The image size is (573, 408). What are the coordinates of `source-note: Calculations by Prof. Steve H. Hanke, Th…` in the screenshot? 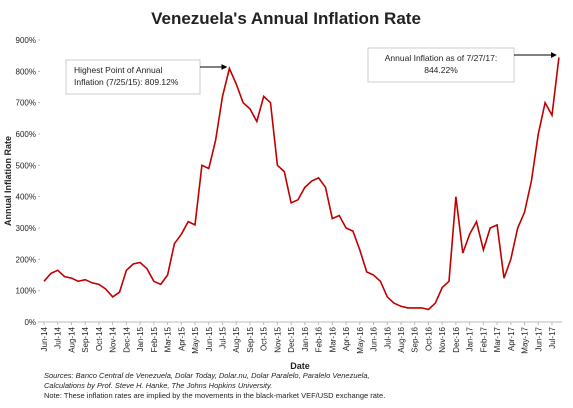 It's located at (158, 385).